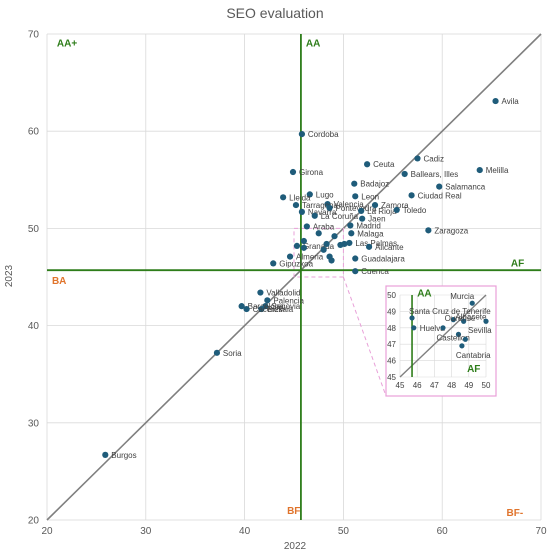 This screenshot has width=550, height=555. What do you see at coordinates (468, 385) in the screenshot?
I see `inset-x-tick-label: 49` at bounding box center [468, 385].